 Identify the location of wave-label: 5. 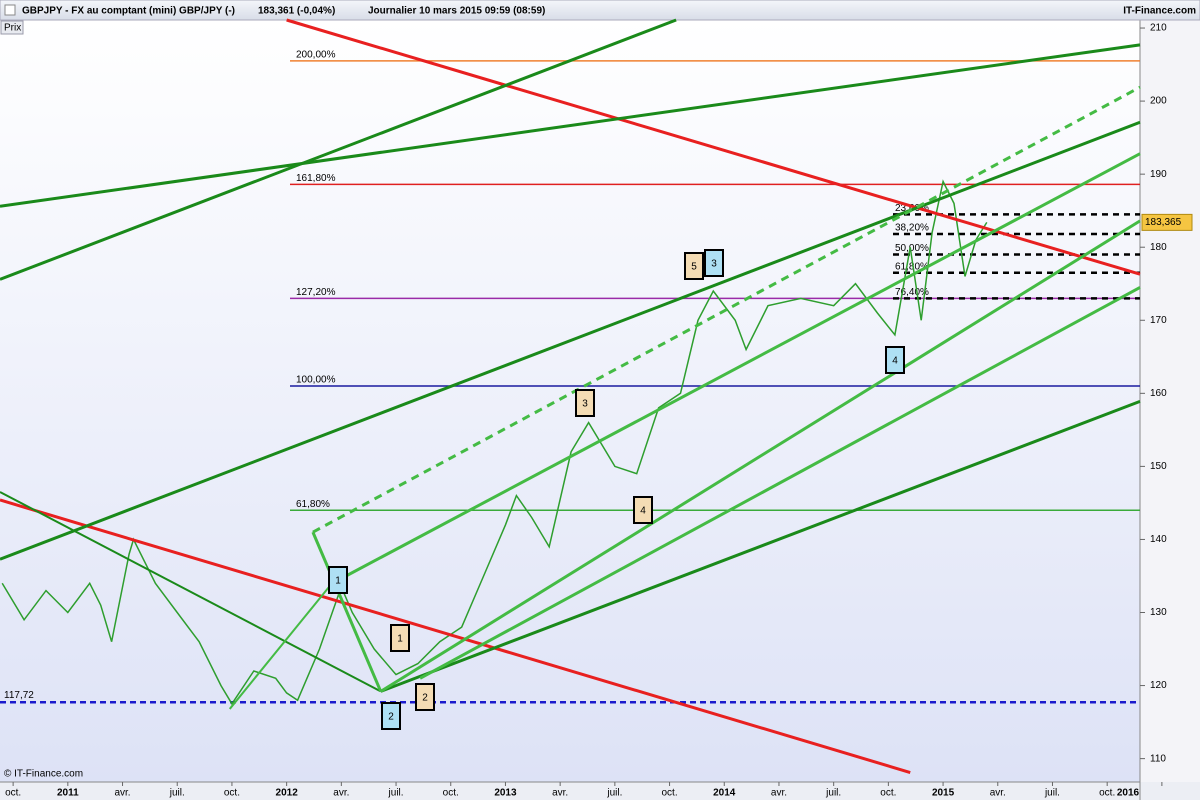
(694, 267).